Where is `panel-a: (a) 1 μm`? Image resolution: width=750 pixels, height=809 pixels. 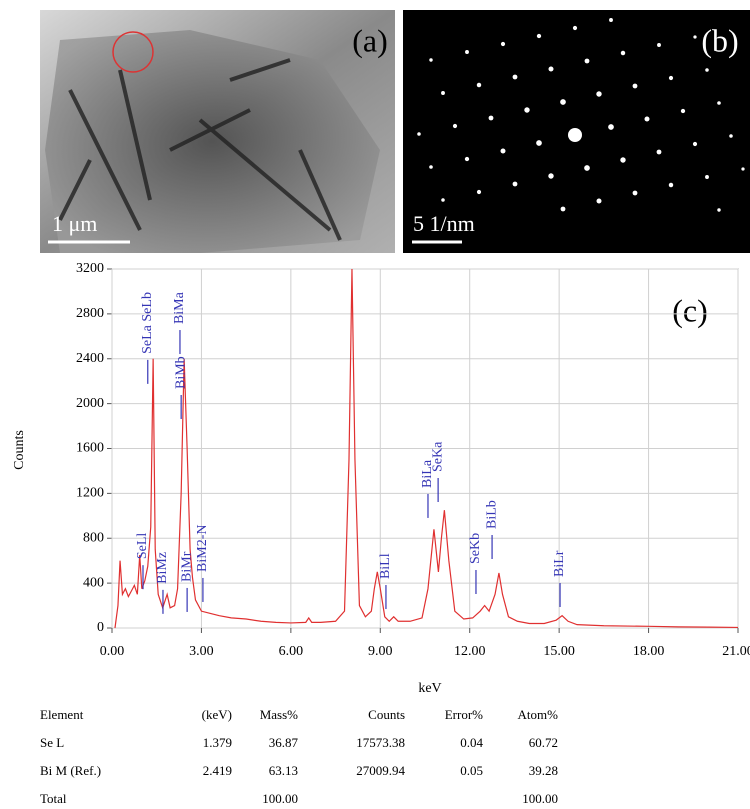
panel-a: (a) 1 μm is located at coordinates (217, 131).